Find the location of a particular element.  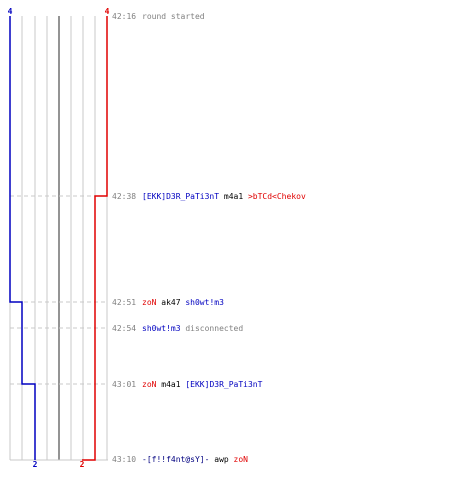

event-info: disconnected is located at coordinates (212, 328).